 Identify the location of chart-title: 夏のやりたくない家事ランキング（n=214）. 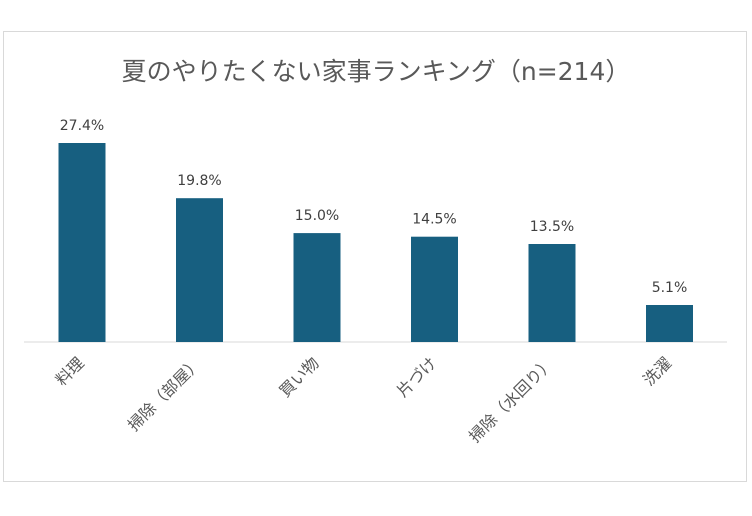
(376, 71).